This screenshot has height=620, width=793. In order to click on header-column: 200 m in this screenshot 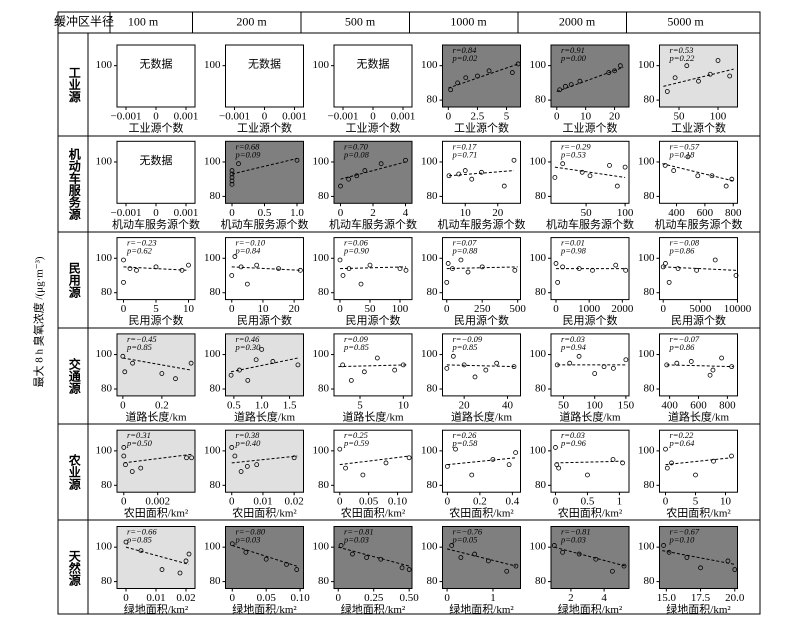, I will do `click(251, 21)`.